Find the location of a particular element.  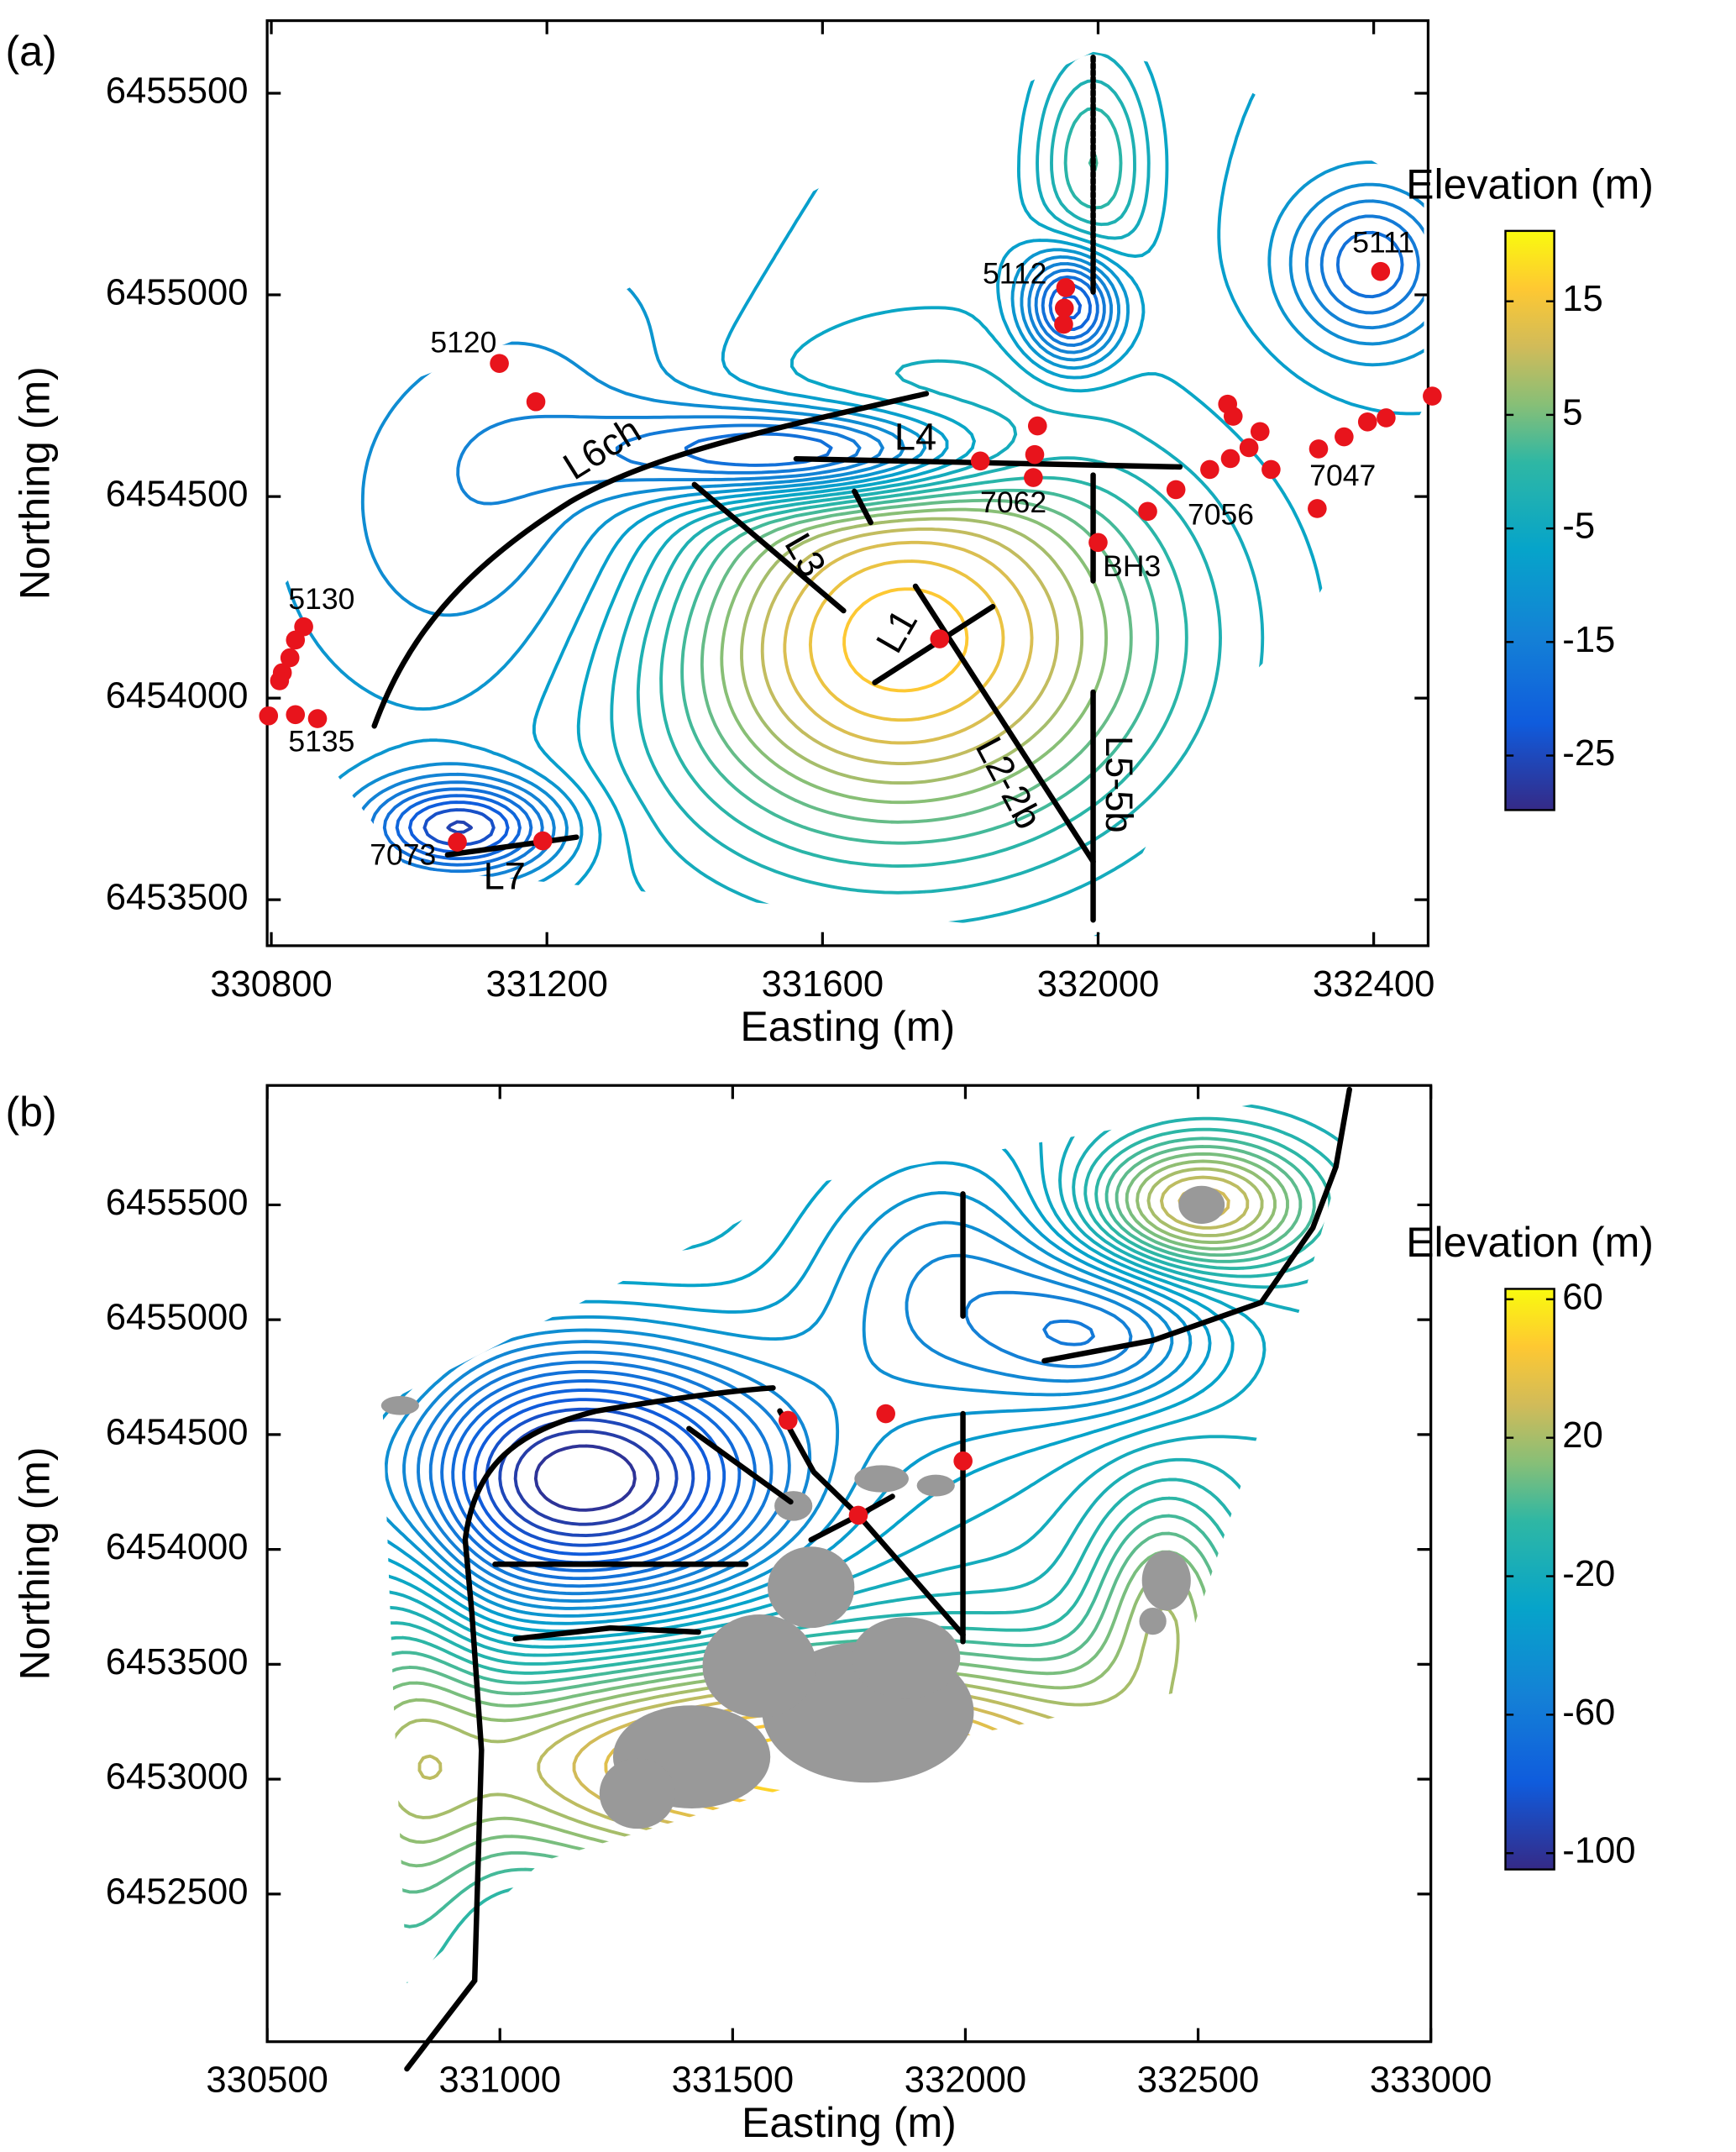

panel-label: (b) is located at coordinates (30, 1112).